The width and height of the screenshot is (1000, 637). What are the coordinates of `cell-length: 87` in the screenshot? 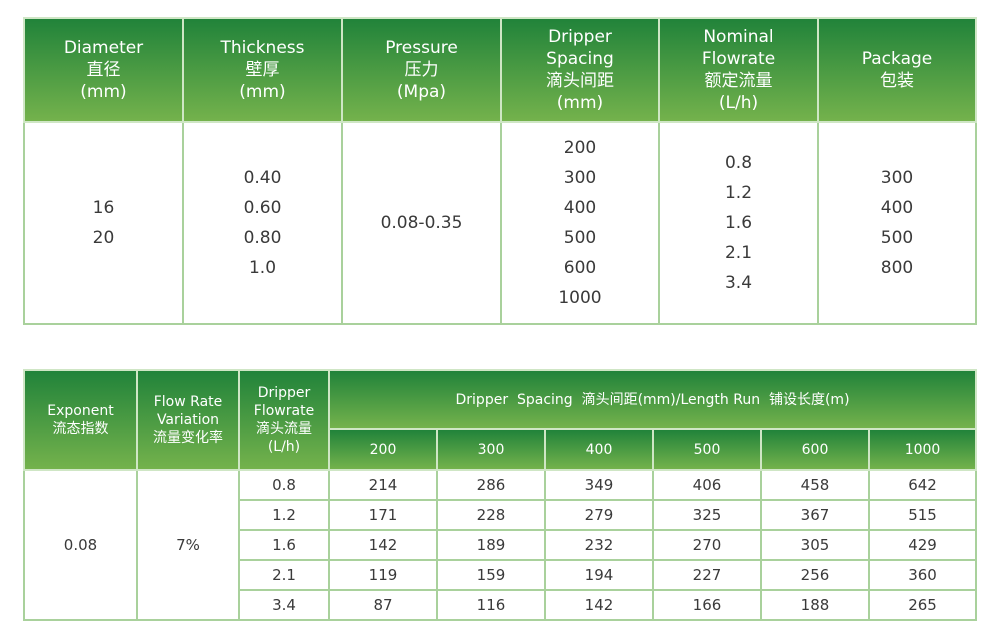 It's located at (383, 605).